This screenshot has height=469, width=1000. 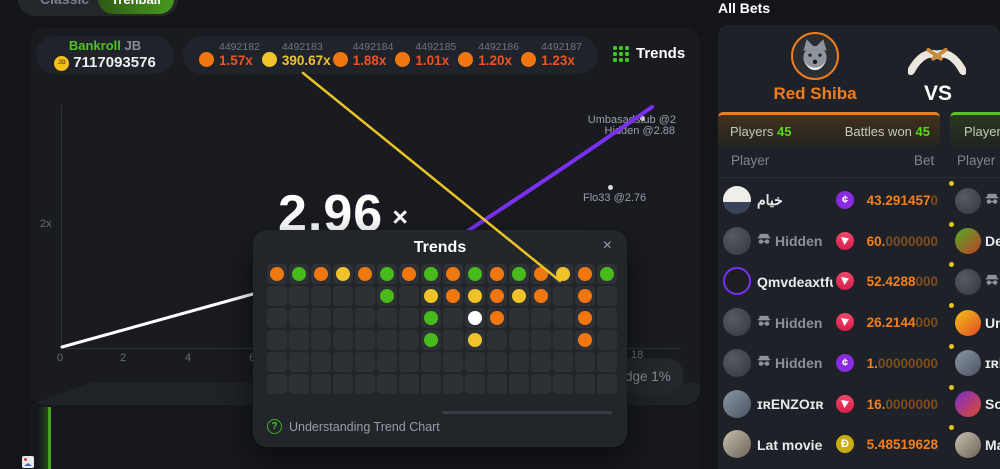 What do you see at coordinates (992, 363) in the screenshot?
I see `player-name: ɪʀEN` at bounding box center [992, 363].